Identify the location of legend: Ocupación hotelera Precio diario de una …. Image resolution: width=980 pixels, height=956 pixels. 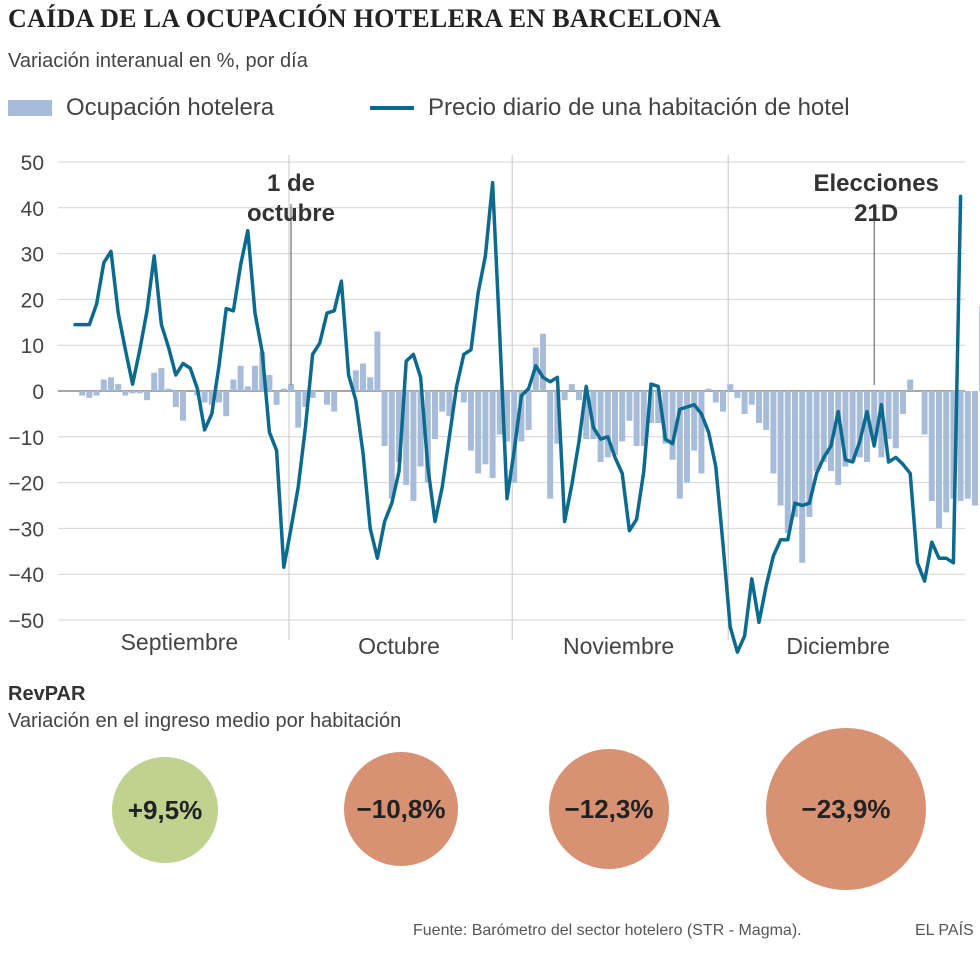
(488, 109).